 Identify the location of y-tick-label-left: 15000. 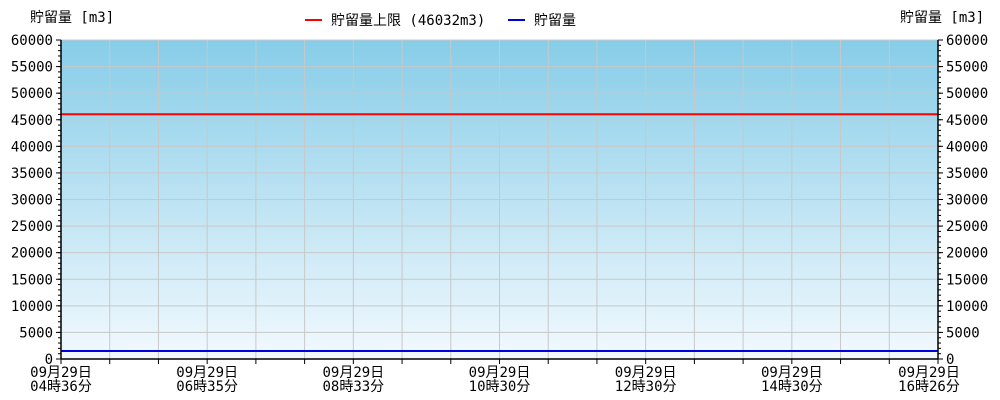
(32, 280).